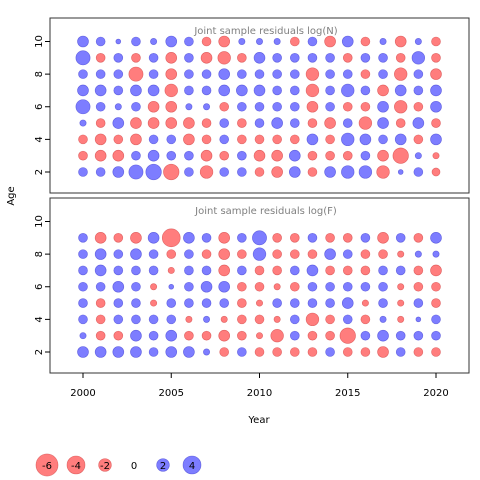 The height and width of the screenshot is (480, 480). Describe the element at coordinates (47, 466) in the screenshot. I see `legend-label: -6` at that location.